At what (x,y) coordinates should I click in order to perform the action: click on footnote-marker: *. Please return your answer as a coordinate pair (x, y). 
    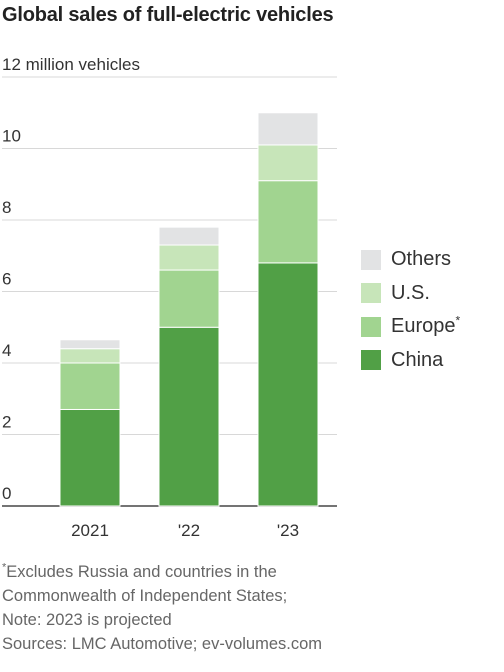
    Looking at the image, I should click on (4, 567).